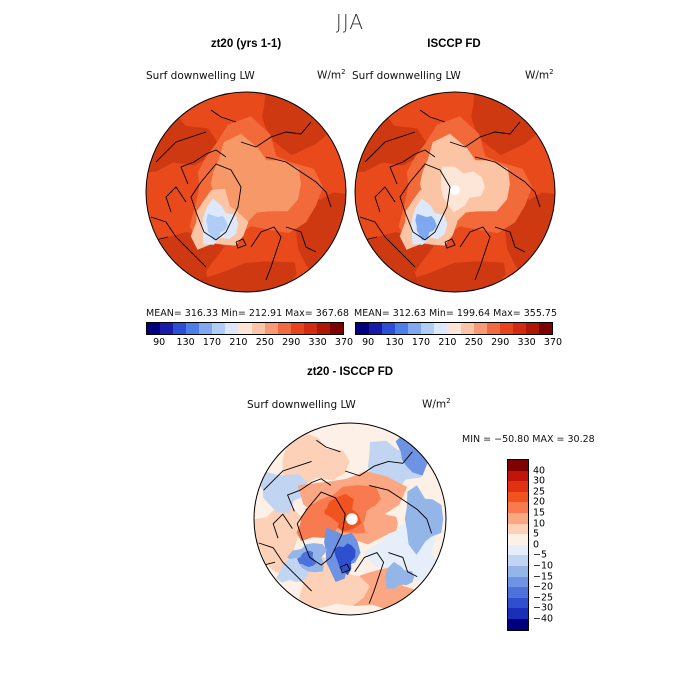 The width and height of the screenshot is (700, 700). What do you see at coordinates (406, 76) in the screenshot?
I see `panel-variable-obs: Surf downwelling LW` at bounding box center [406, 76].